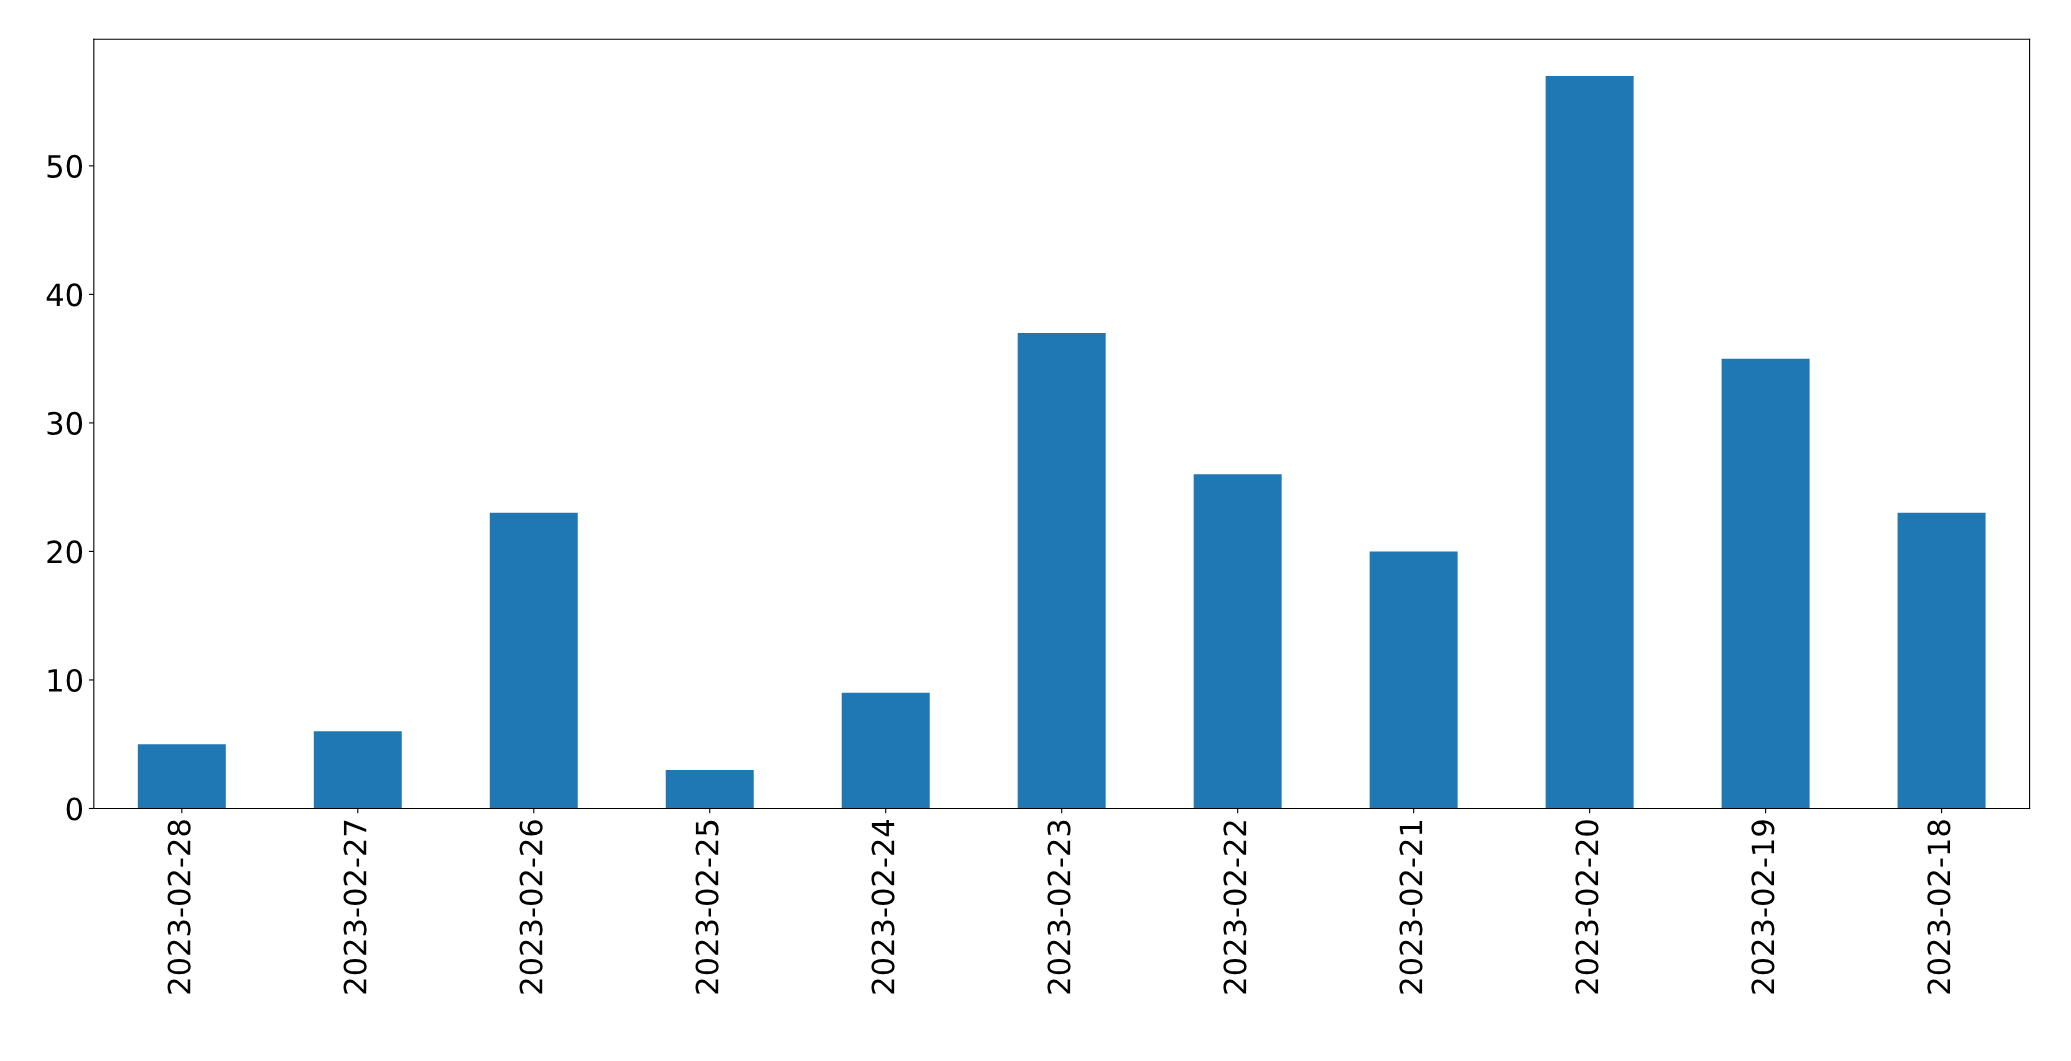 This screenshot has height=1061, width=2071. What do you see at coordinates (1763, 907) in the screenshot?
I see `x-tick-label: 2023-02-19` at bounding box center [1763, 907].